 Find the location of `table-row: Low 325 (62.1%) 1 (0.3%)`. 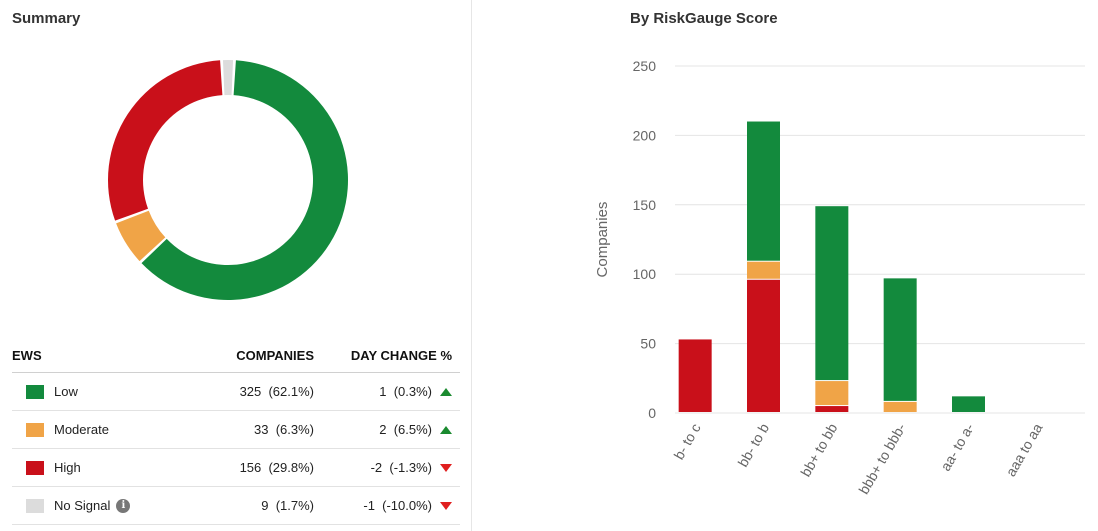

table-row: Low 325 (62.1%) 1 (0.3%) is located at coordinates (236, 391).